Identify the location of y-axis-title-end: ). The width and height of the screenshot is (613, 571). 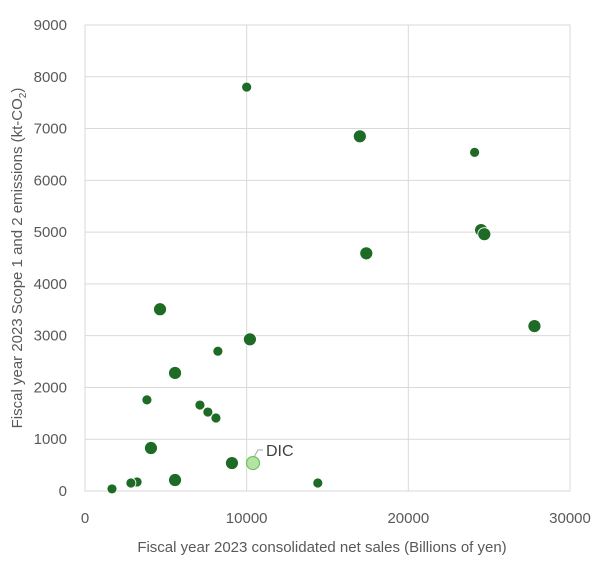
(17, 90).